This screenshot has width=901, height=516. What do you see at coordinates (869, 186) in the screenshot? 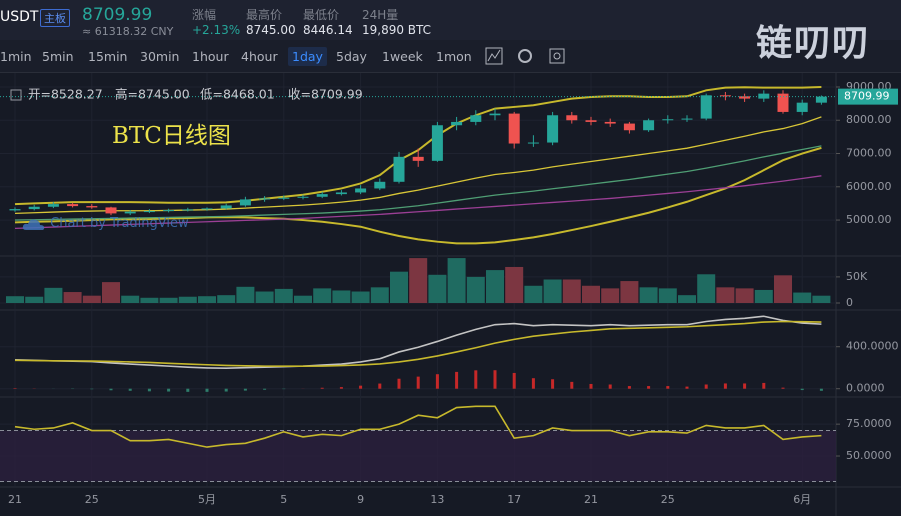
I see `y-tick-label: 6000.00` at bounding box center [869, 186].